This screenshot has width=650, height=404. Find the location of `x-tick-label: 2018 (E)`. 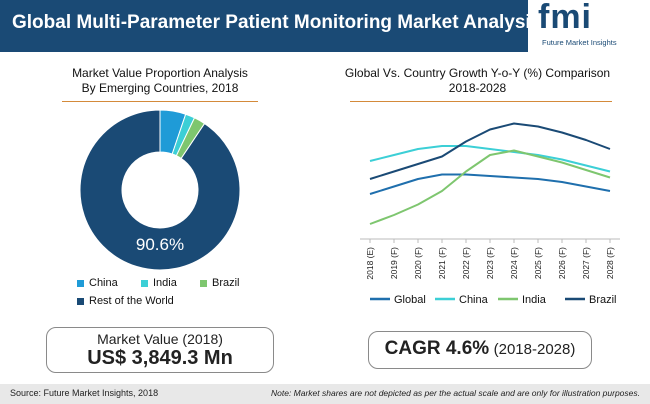

x-tick-label: 2018 (E) is located at coordinates (370, 263).